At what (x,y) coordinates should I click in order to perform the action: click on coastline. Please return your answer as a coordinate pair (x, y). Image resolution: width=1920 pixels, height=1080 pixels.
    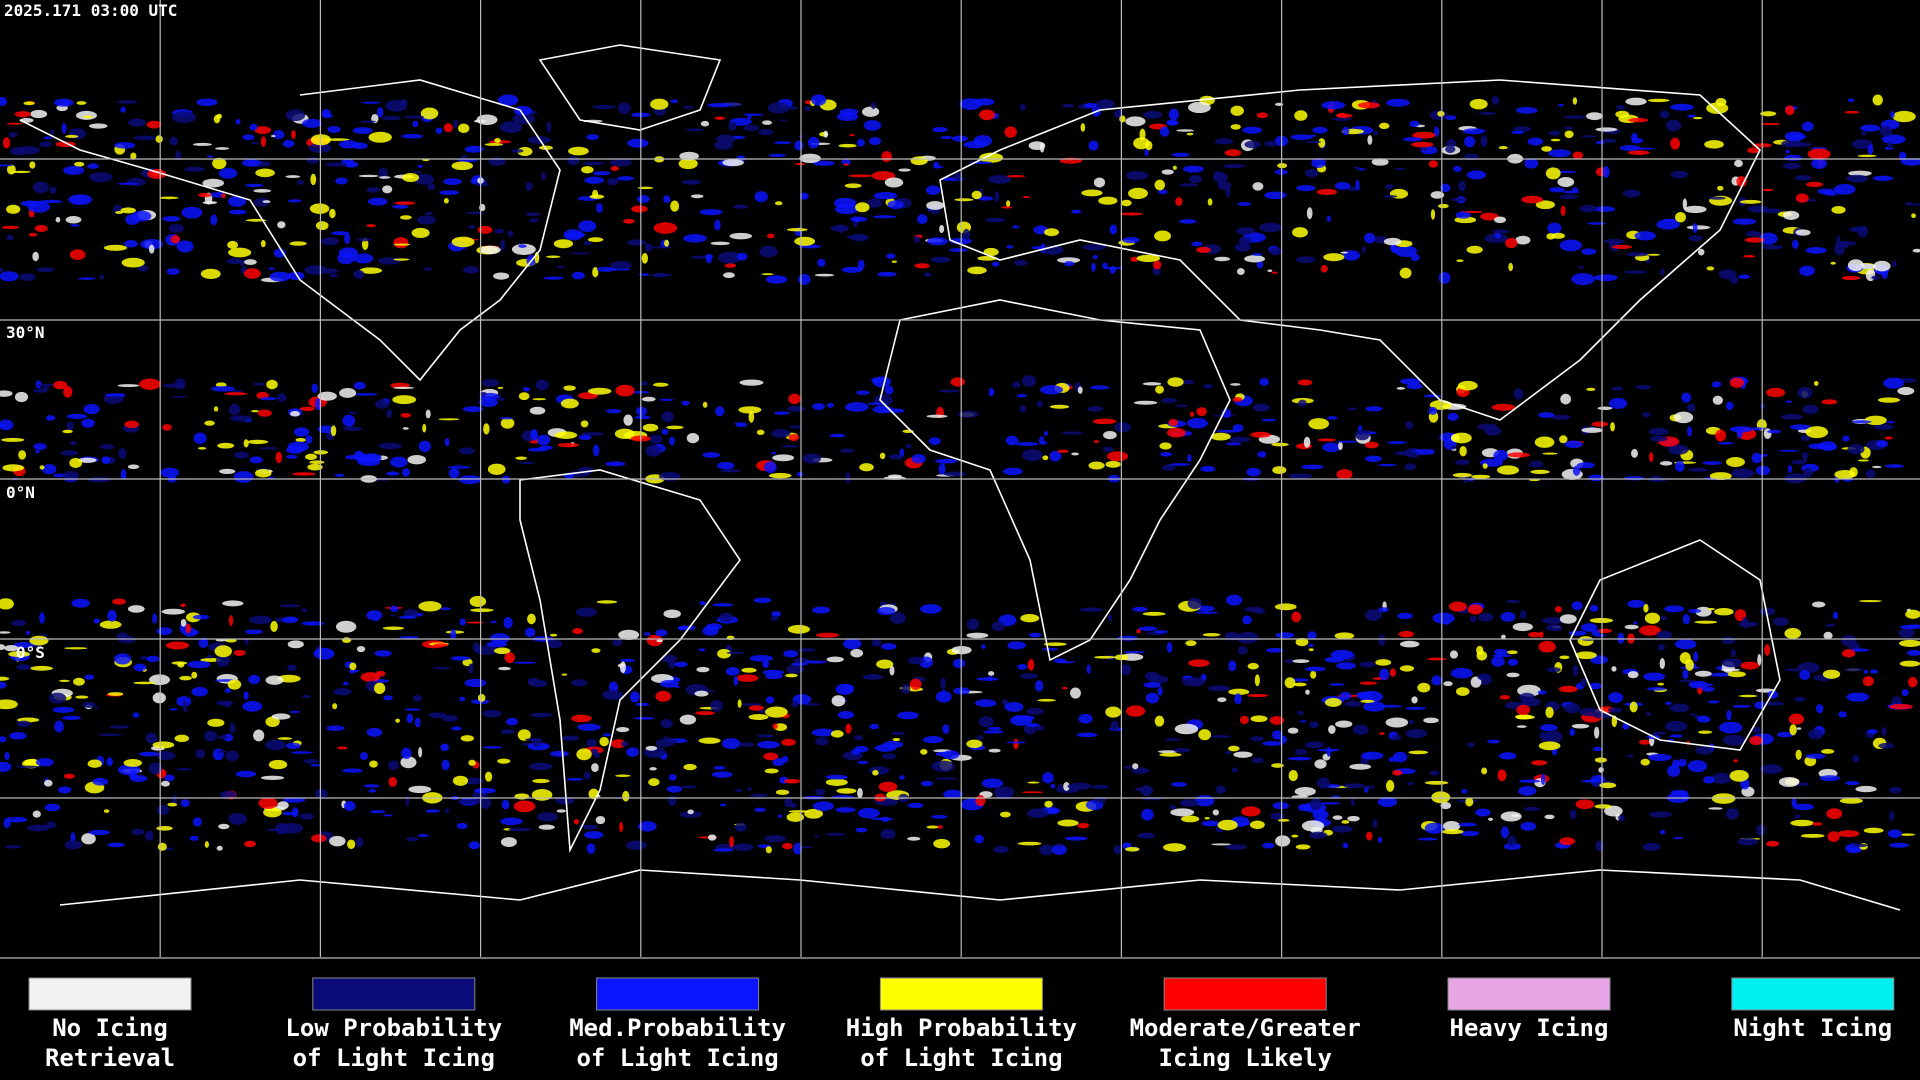
    Looking at the image, I should click on (1675, 645).